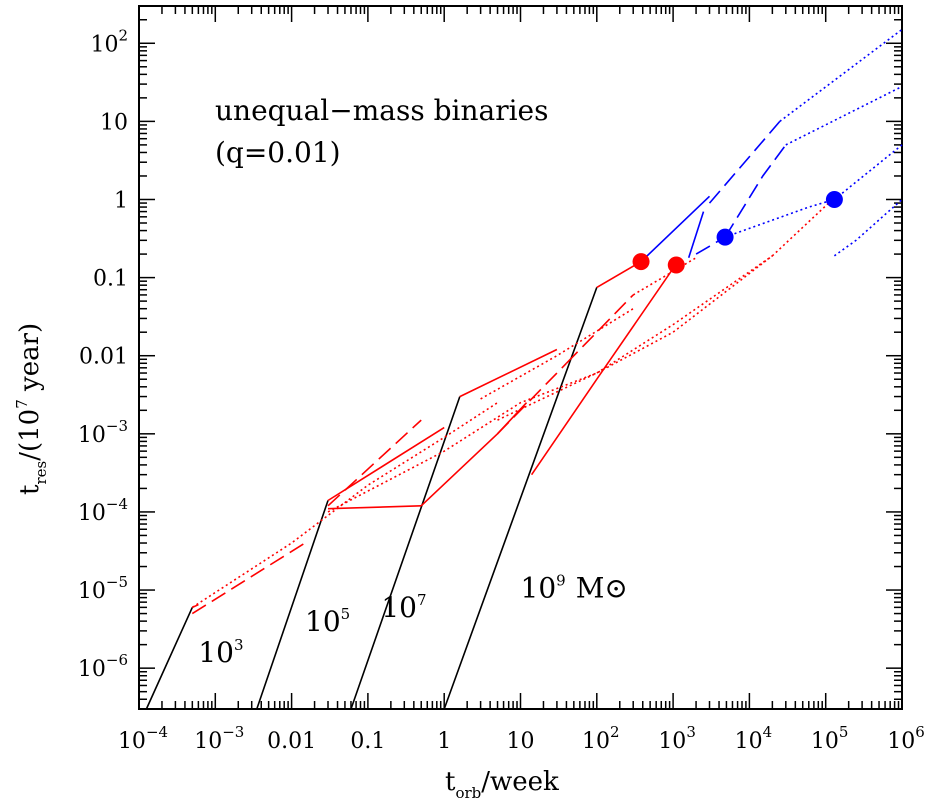 The width and height of the screenshot is (927, 805). Describe the element at coordinates (110, 279) in the screenshot. I see `y-tick-label: 0.1` at that location.